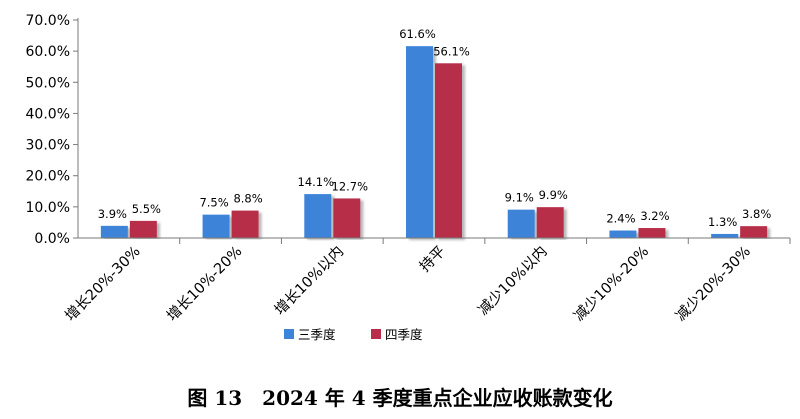  Describe the element at coordinates (316, 182) in the screenshot. I see `data-label: 14.1%` at that location.